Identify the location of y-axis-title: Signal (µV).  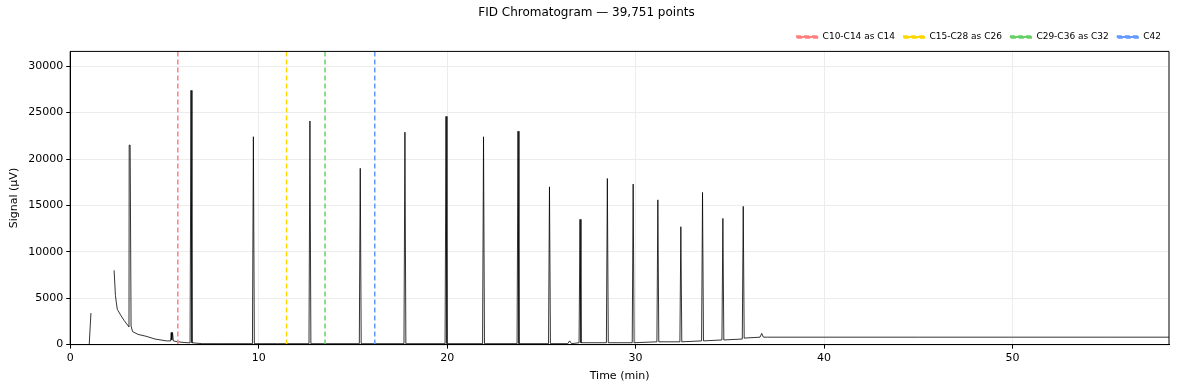
(14, 198).